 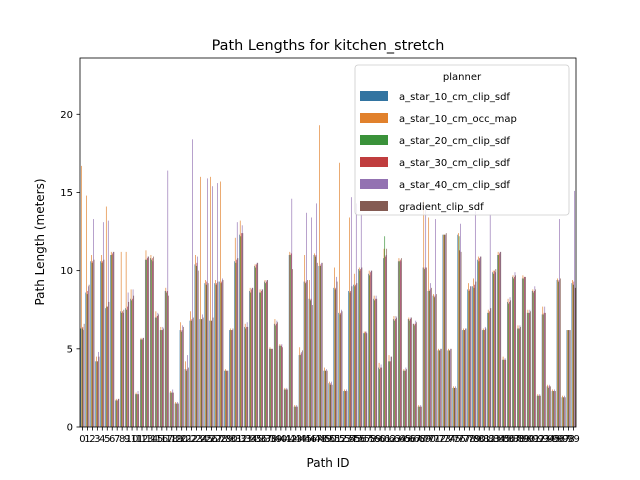 I want to click on y-tick-label: 15, so click(x=66, y=193).